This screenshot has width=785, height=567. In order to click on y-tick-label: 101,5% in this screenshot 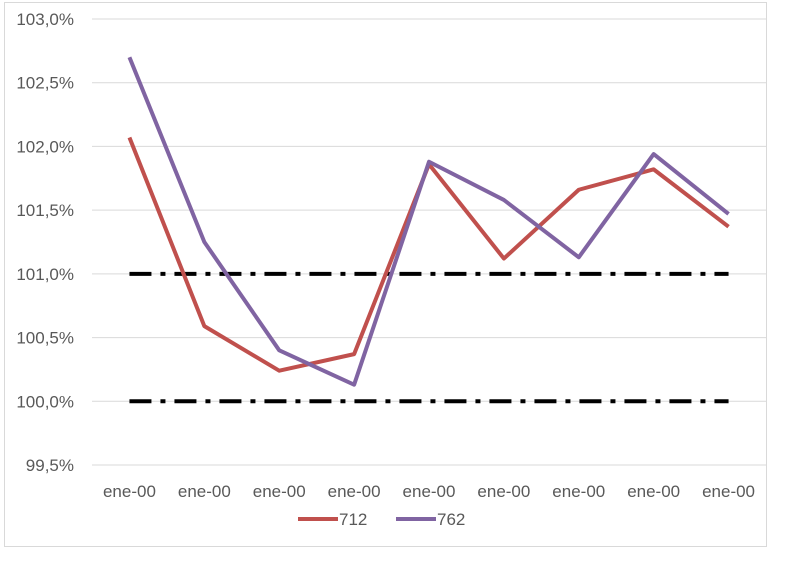, I will do `click(45, 210)`.